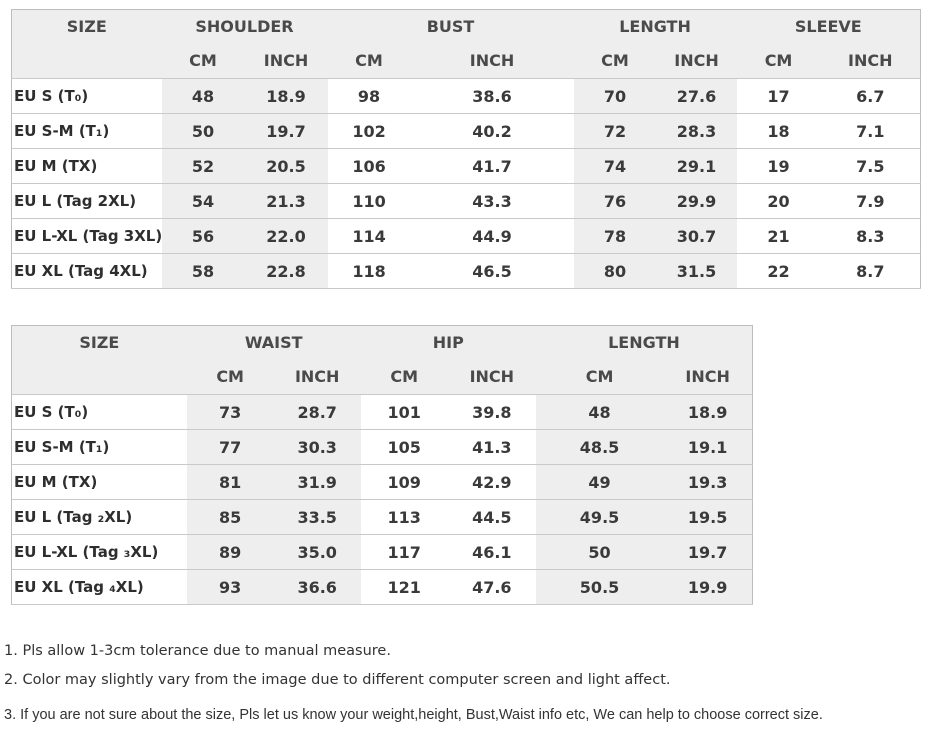 The image size is (928, 739). Describe the element at coordinates (696, 166) in the screenshot. I see `measurement-cell: 29.1` at that location.